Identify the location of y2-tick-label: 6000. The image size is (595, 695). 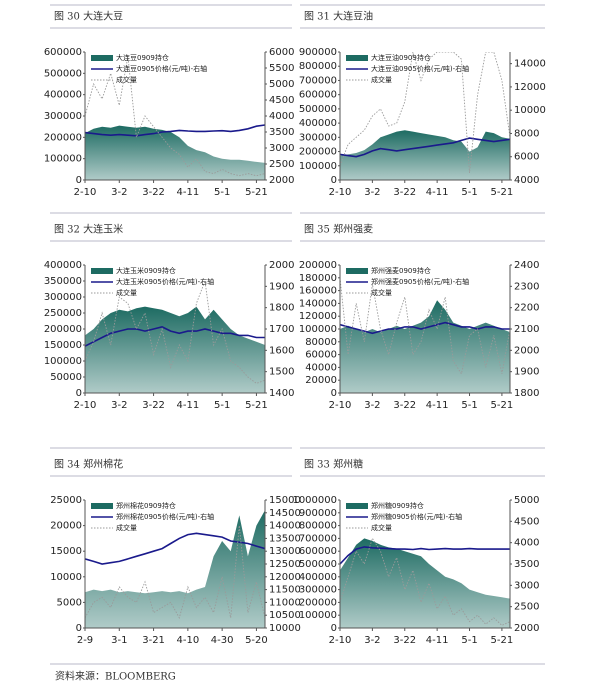
(526, 157).